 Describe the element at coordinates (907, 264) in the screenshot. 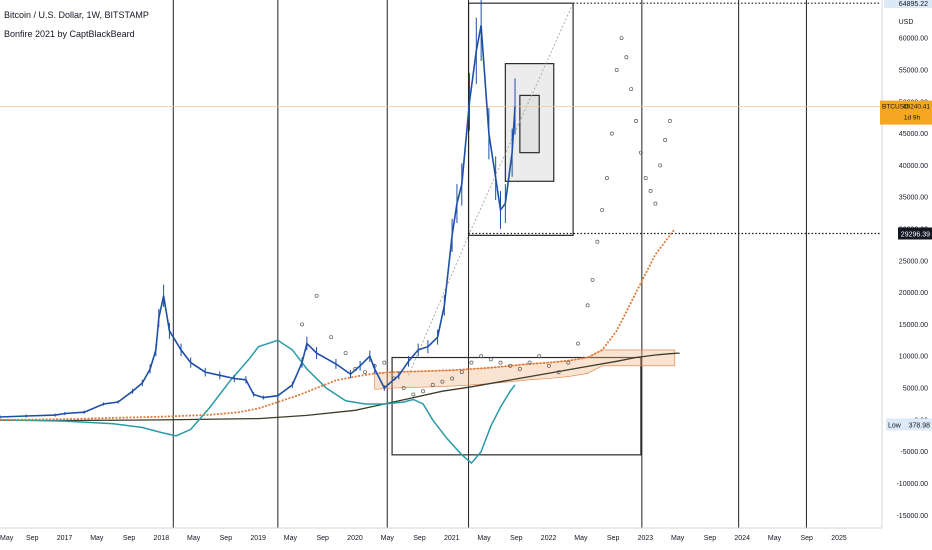

I see `price-scale-panel` at that location.